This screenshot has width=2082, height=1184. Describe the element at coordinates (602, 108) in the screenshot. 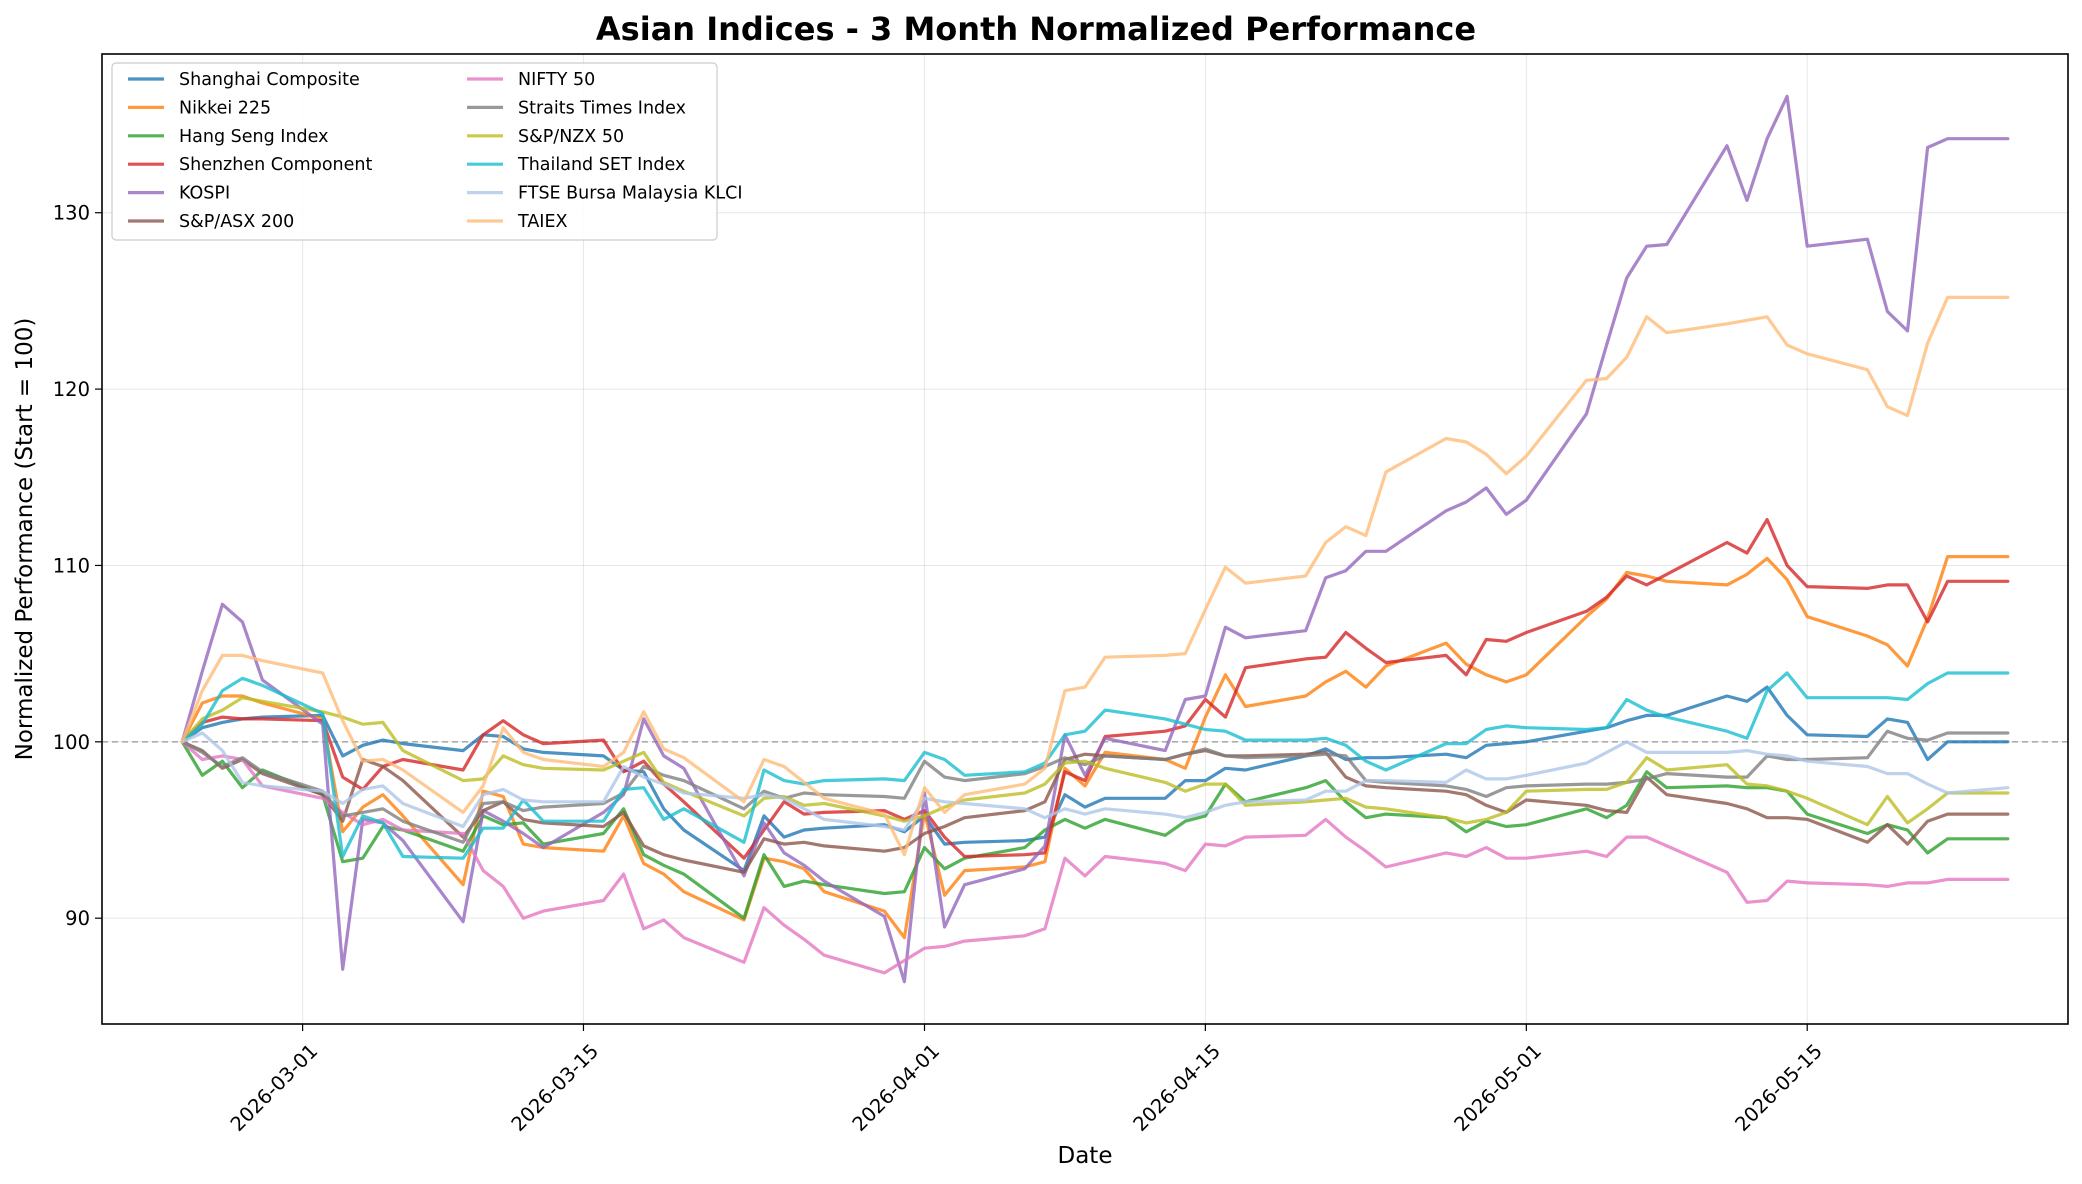

I see `legend-label-straits-times-index: Straits Times Index` at that location.